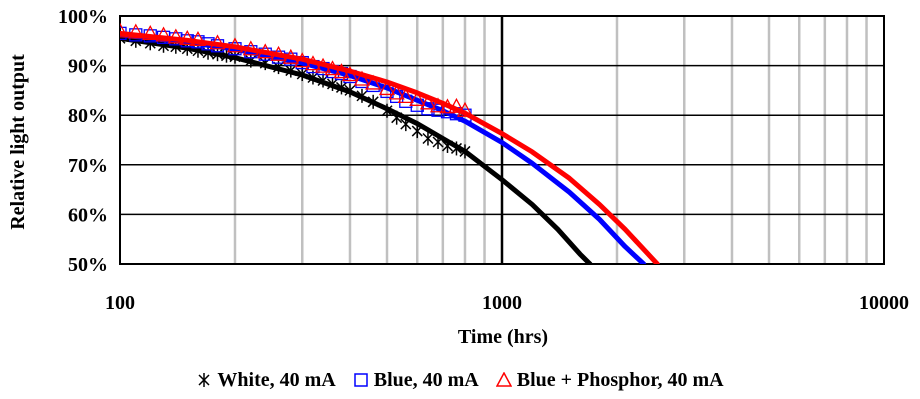 This screenshot has width=920, height=399. Describe the element at coordinates (361, 380) in the screenshot. I see `square-marker-icon` at that location.